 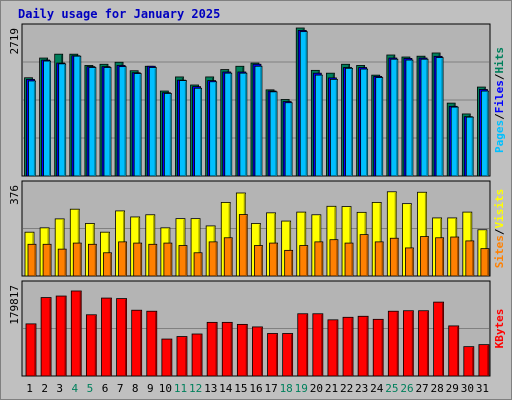 What do you see at coordinates (150, 388) in the screenshot?
I see `x-tick-label: 9` at bounding box center [150, 388].